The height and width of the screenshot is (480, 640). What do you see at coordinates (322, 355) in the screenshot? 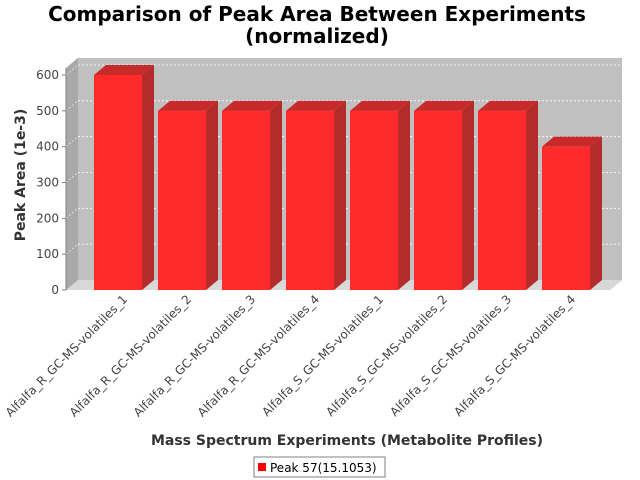
I see `x-tick-label: Alfalfa_S_GC-MS-volatiles_1` at bounding box center [322, 355].